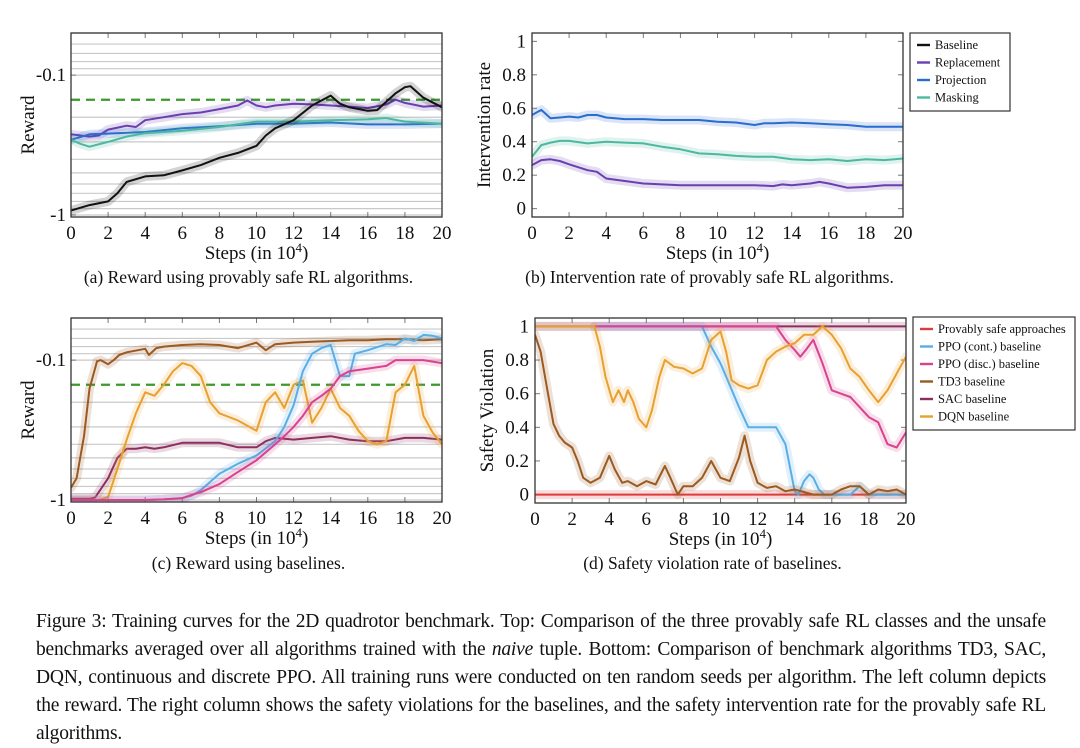 The height and width of the screenshot is (748, 1080). I want to click on legend-label: Replacement, so click(968, 63).